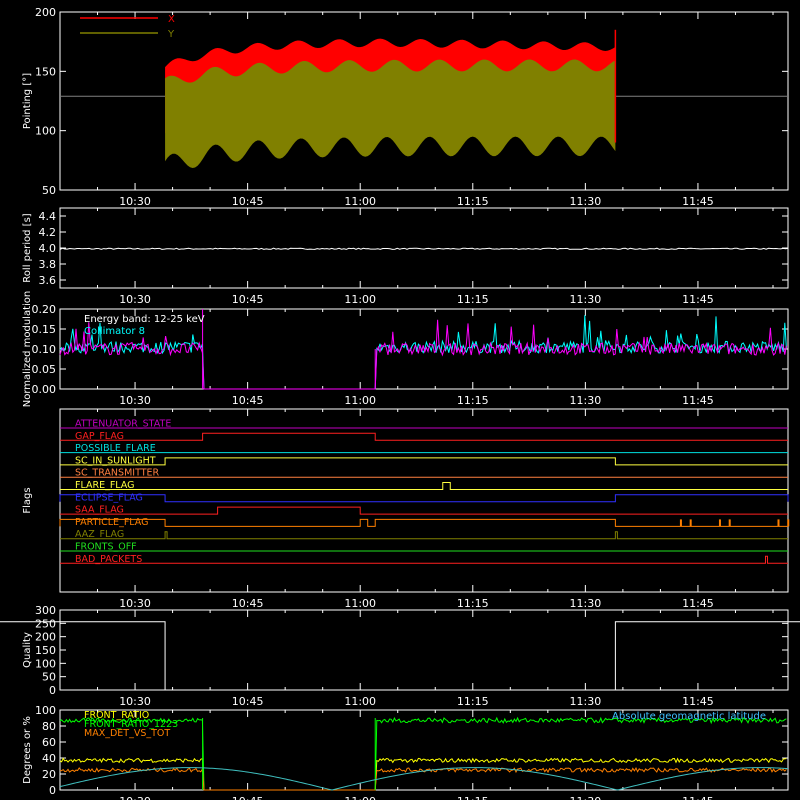 The height and width of the screenshot is (800, 800). What do you see at coordinates (45, 131) in the screenshot?
I see `pointing-ytick-label: 100` at bounding box center [45, 131].